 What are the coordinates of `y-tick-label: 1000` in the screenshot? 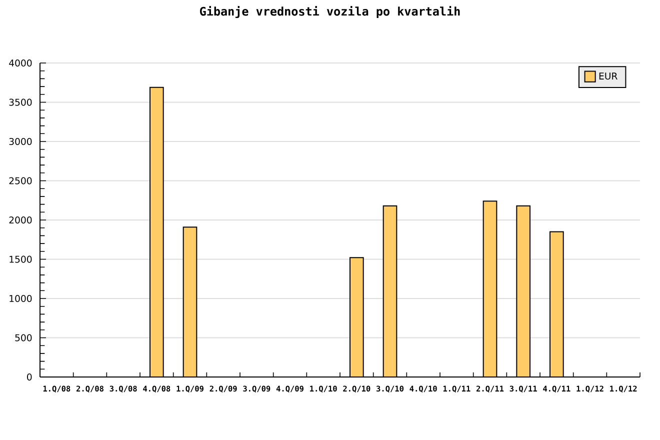 It's located at (21, 298).